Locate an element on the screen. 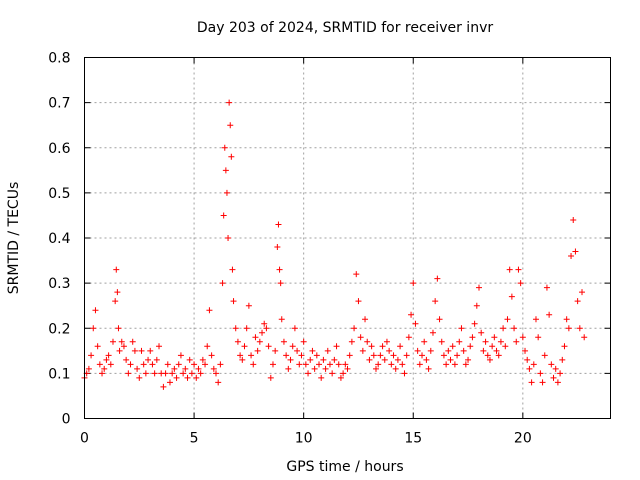 The height and width of the screenshot is (480, 640). y-tick-label: 0.5 is located at coordinates (59, 194).